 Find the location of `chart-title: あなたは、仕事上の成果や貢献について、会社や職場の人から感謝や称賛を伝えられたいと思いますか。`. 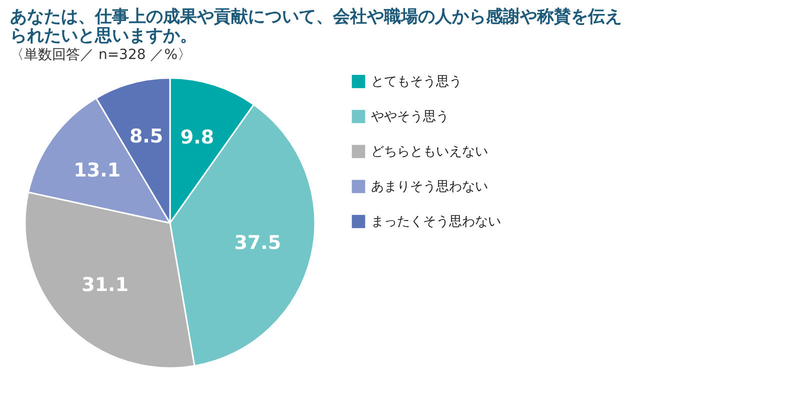

chart-title: あなたは、仕事上の成果や貢献について、会社や職場の人から感謝や称賛を伝えられたいと思いますか。 is located at coordinates (316, 26).